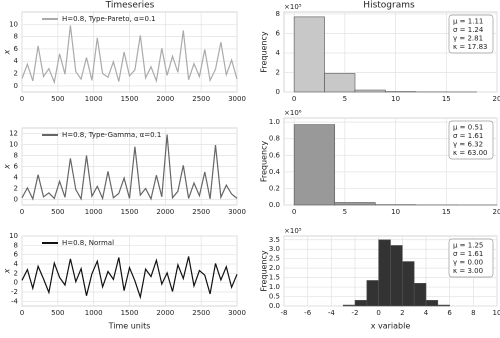  Describe the element at coordinates (468, 39) in the screenshot. I see `stats-line: γ = 2.81` at that location.